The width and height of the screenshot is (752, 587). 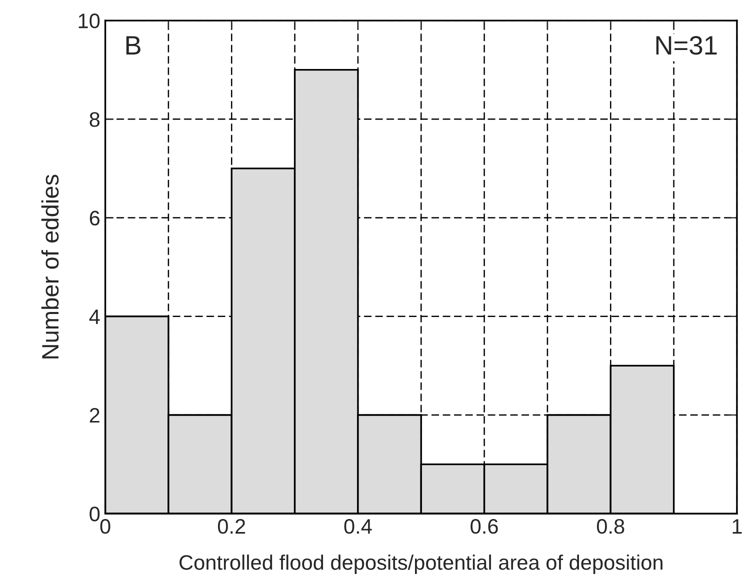 What do you see at coordinates (421, 564) in the screenshot?
I see `x-axis-title: Controlled flood deposits/potential area of deposition` at bounding box center [421, 564].